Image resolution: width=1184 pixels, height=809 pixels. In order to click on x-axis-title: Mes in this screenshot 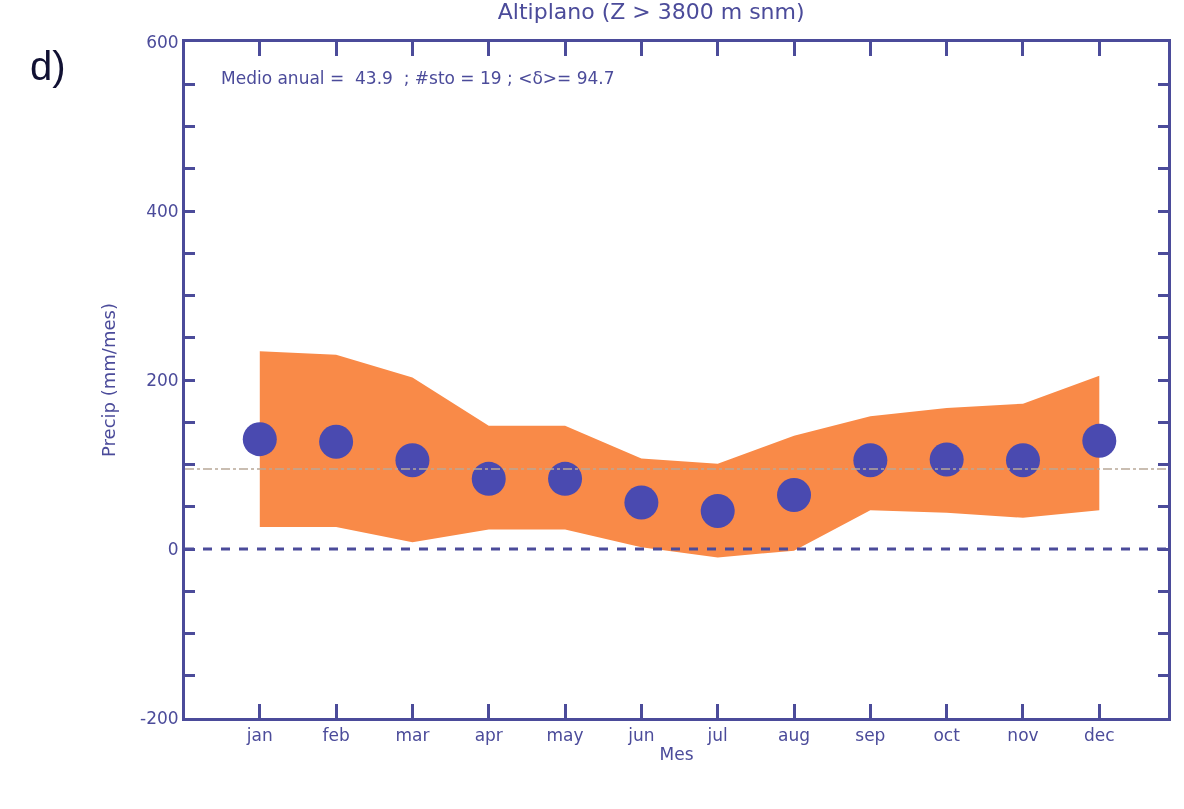, I will do `click(676, 753)`.